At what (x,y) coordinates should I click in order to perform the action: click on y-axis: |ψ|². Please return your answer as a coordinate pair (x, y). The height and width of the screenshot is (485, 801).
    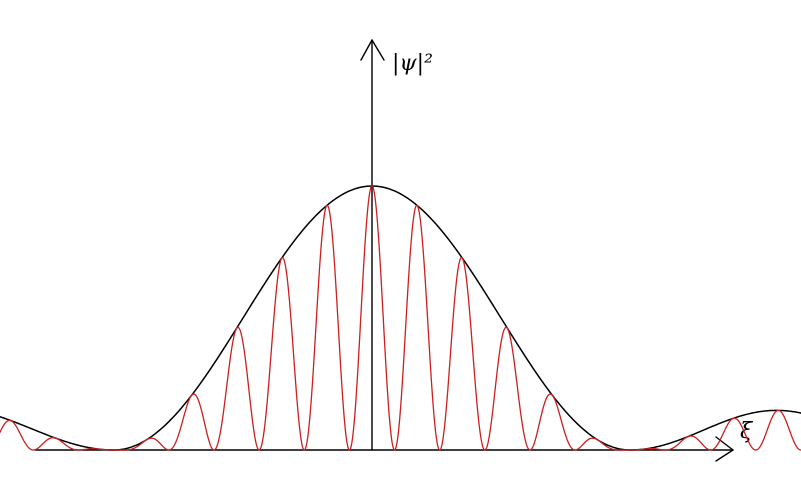
    Looking at the image, I should click on (396, 245).